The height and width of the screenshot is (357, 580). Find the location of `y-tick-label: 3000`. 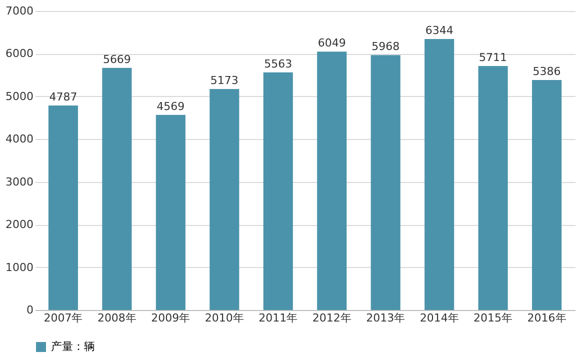

y-tick-label: 3000 is located at coordinates (20, 181).